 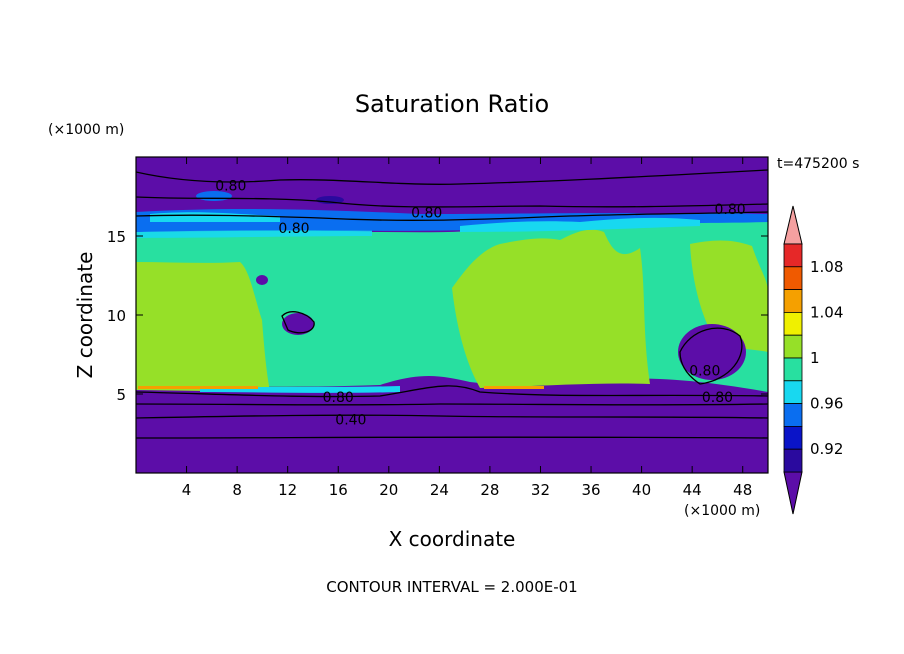 What do you see at coordinates (293, 229) in the screenshot?
I see `contour-label-3: 0.80` at bounding box center [293, 229].